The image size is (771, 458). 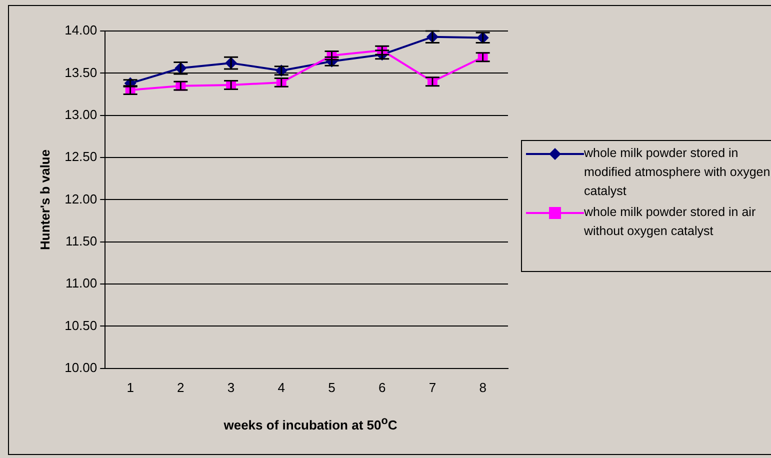 I want to click on y-tick-label: 11.00, so click(x=82, y=283).